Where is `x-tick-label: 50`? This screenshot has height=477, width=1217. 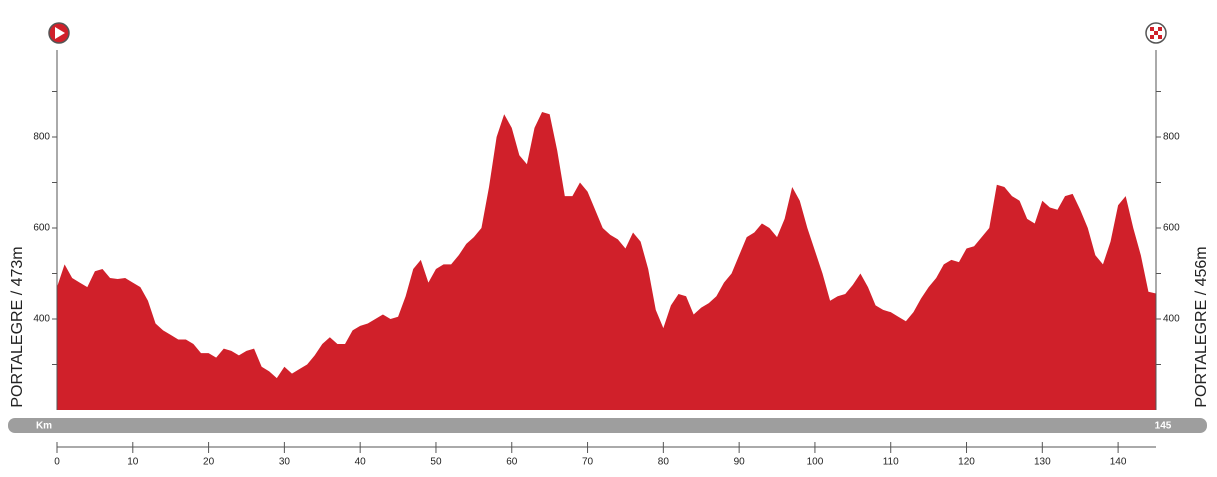 x-tick-label: 50 is located at coordinates (436, 462).